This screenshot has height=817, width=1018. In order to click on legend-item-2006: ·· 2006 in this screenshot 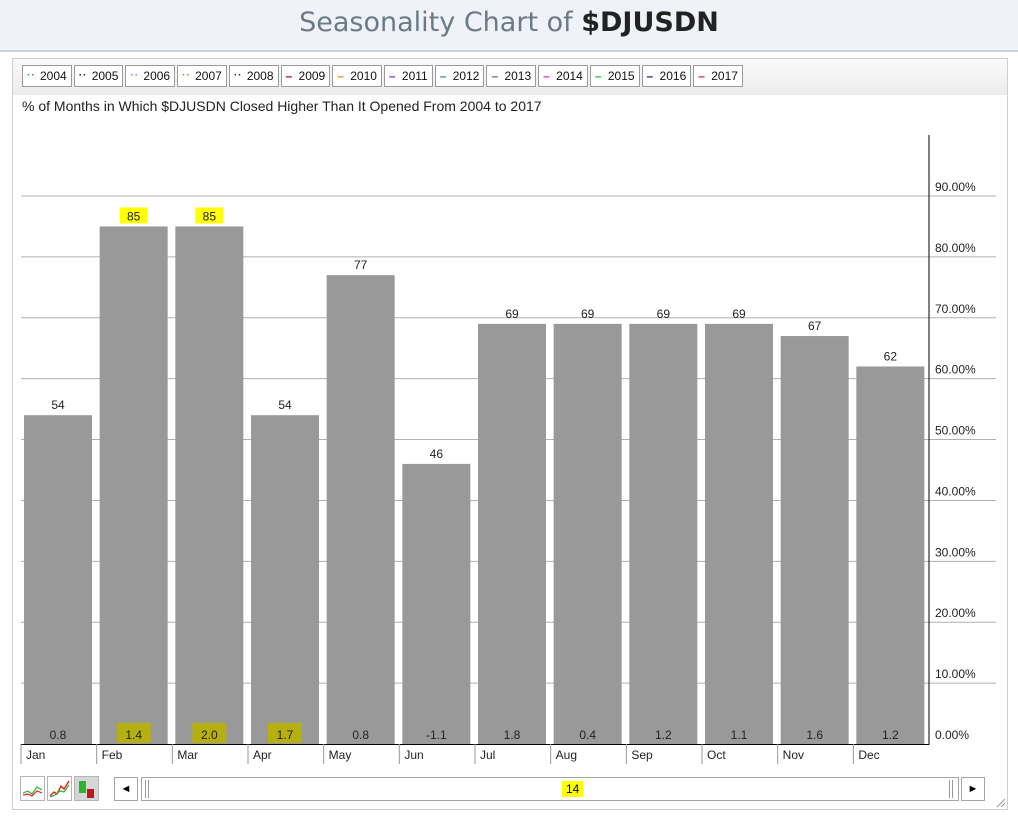, I will do `click(150, 76)`.